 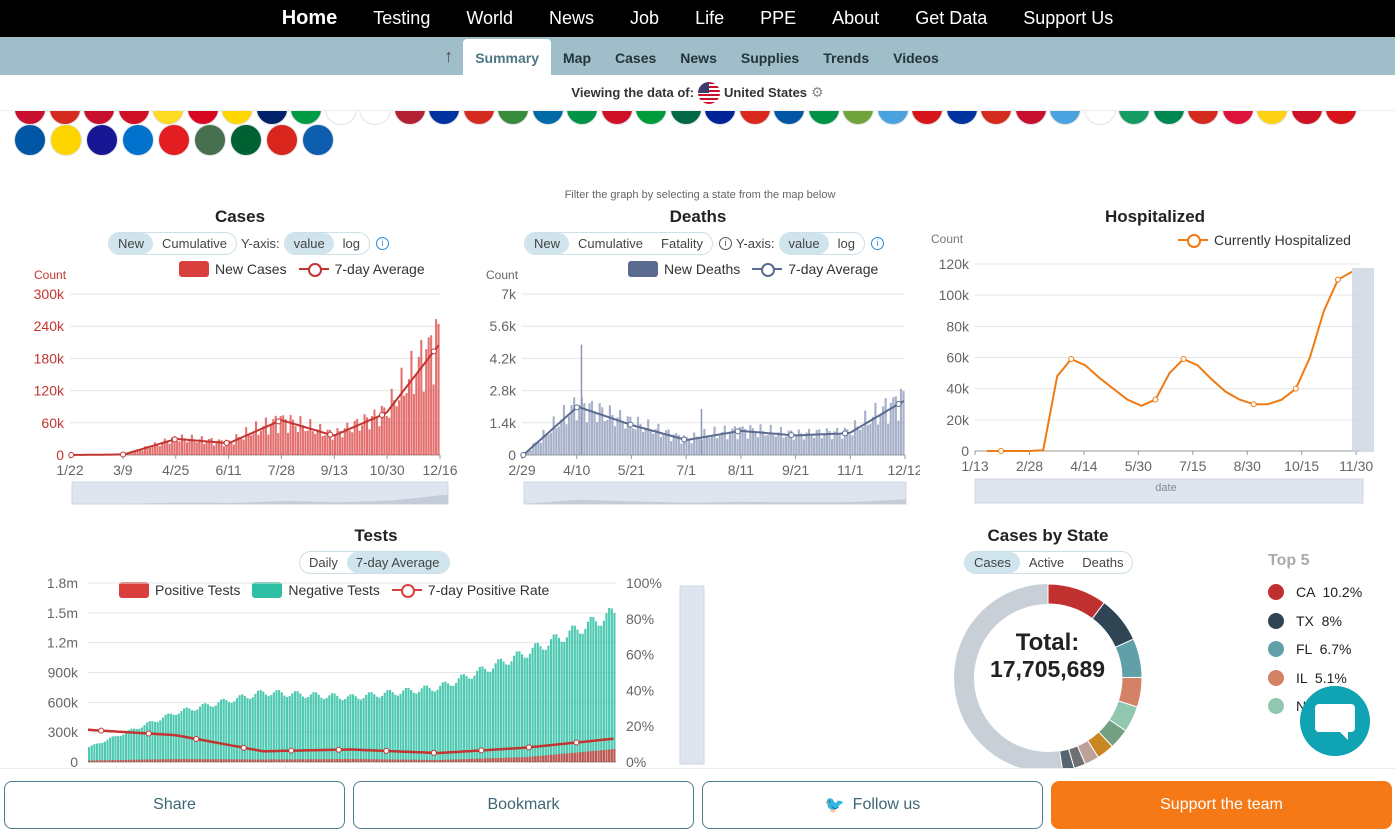 What do you see at coordinates (778, 18) in the screenshot?
I see `nav-item-ppe: PPE` at bounding box center [778, 18].